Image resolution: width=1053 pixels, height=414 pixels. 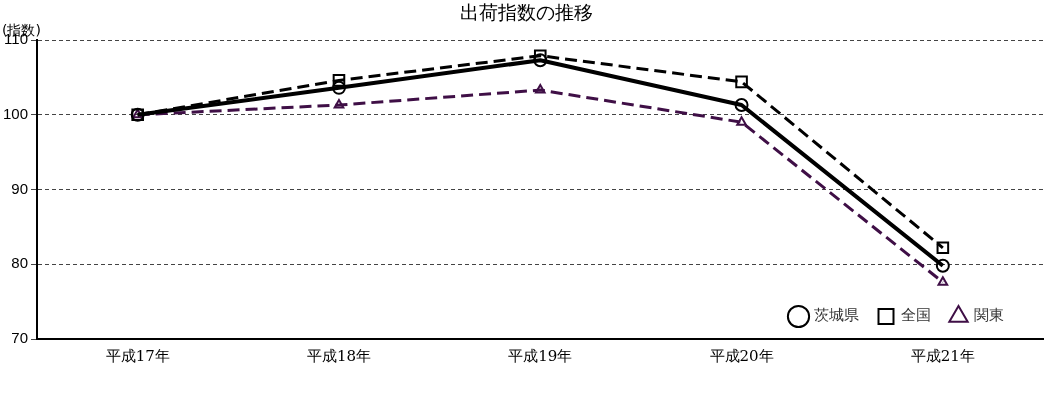 I want to click on y-tick-label: 90, so click(x=20, y=188).